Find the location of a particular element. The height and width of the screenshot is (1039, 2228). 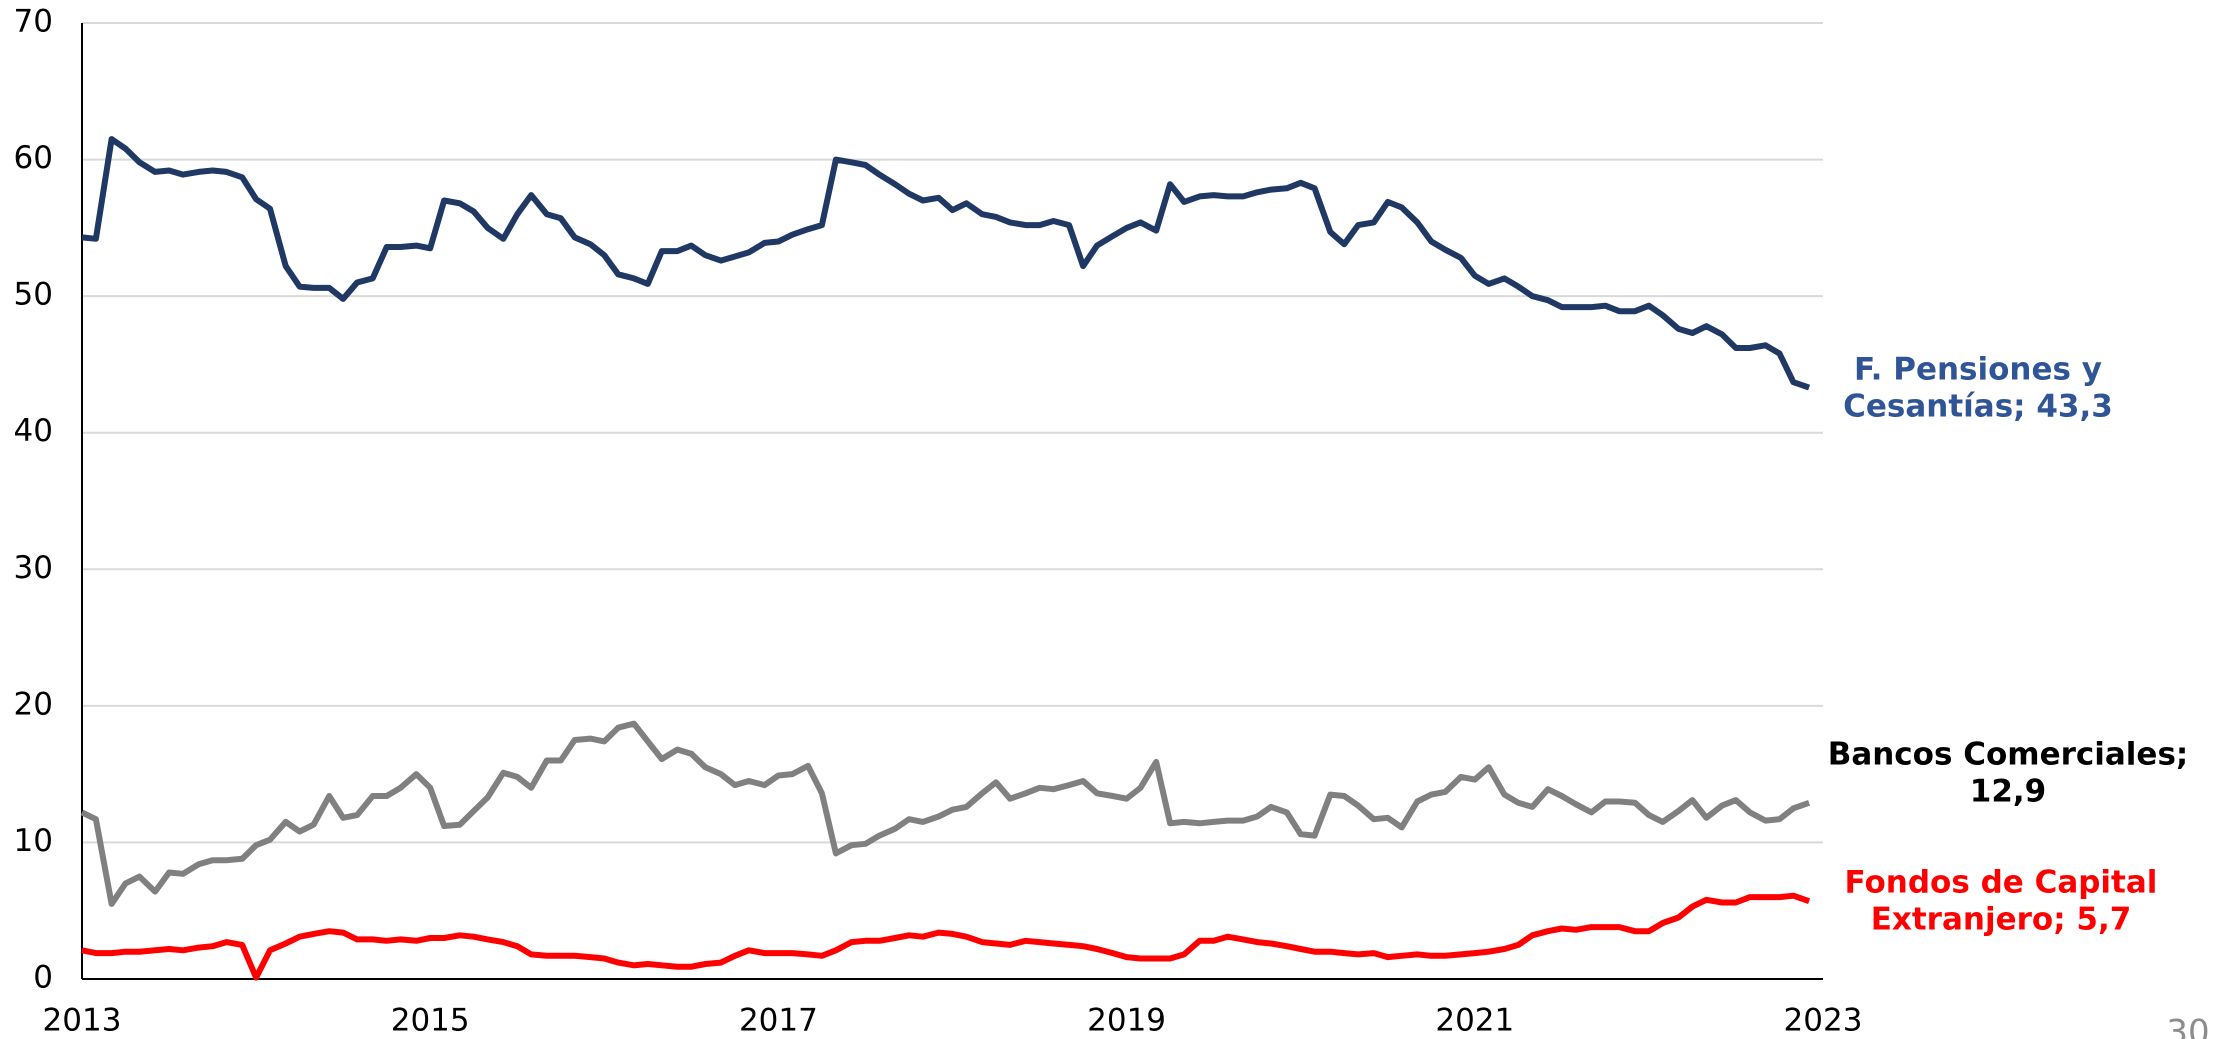

y-tick-label: 0 is located at coordinates (43, 978).